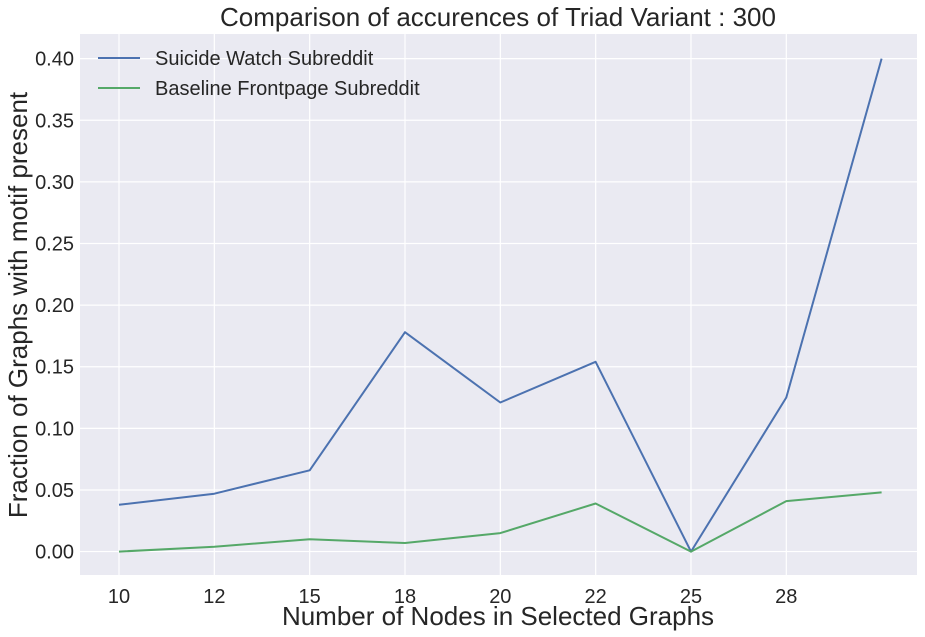 The image size is (925, 637). Describe the element at coordinates (54, 306) in the screenshot. I see `y-tick-label: 0.20` at that location.